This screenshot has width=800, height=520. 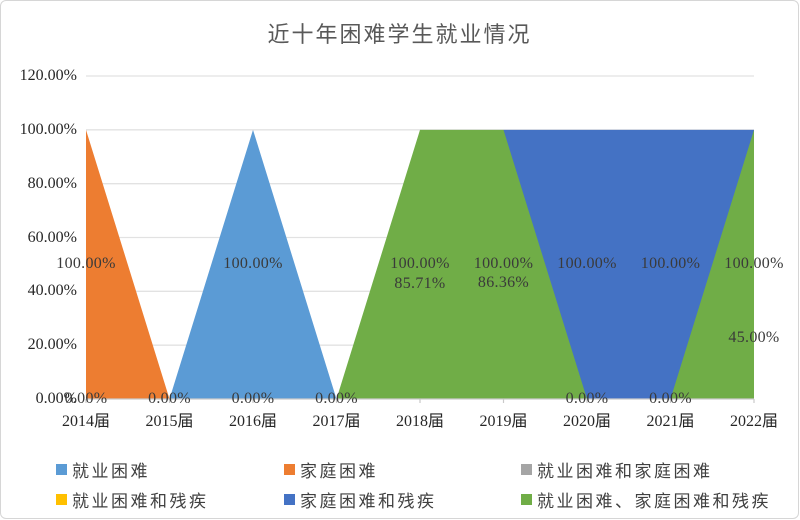 I want to click on data-label: 85.71%, so click(x=420, y=283).